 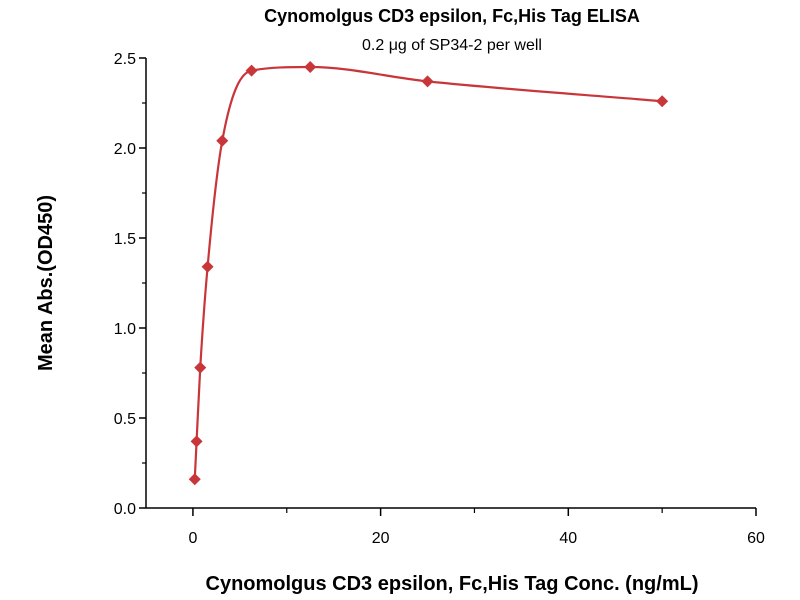 What do you see at coordinates (46, 283) in the screenshot?
I see `y-axis-label: Mean Abs.(OD450)` at bounding box center [46, 283].